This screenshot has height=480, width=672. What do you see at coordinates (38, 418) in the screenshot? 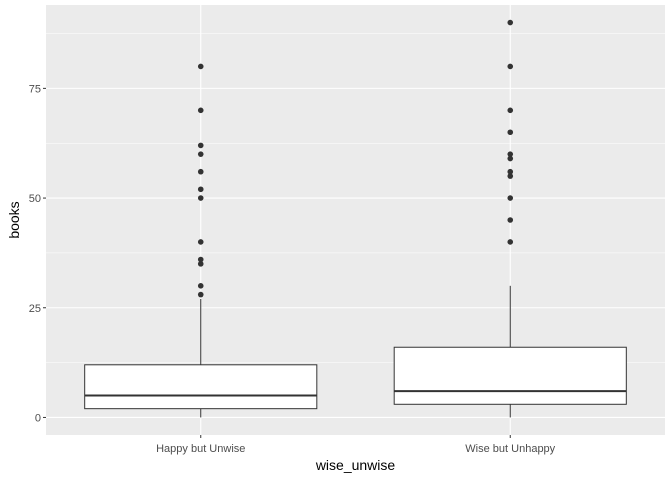
I see `y-tick-label: 0` at bounding box center [38, 418].